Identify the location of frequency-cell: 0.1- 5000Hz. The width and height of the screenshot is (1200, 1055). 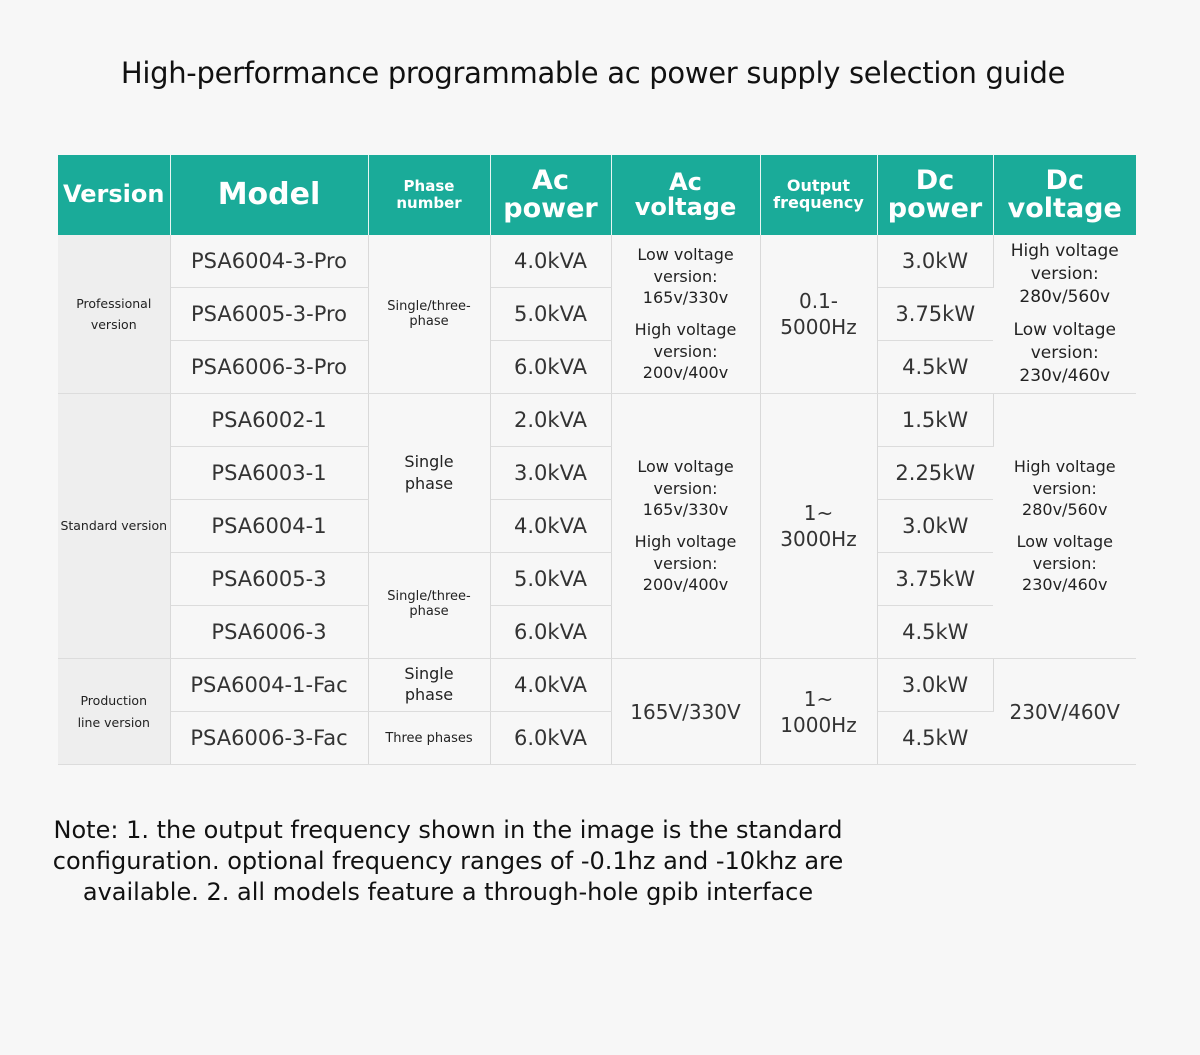
(819, 314).